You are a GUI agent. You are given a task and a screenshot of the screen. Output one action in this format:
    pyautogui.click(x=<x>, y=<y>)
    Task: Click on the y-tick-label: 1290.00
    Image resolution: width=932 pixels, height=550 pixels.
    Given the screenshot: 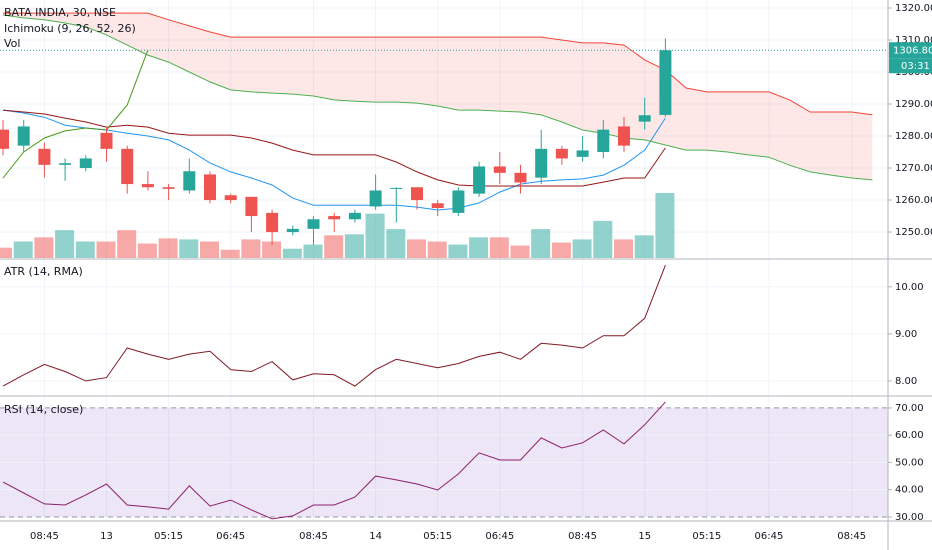 What is the action you would take?
    pyautogui.click(x=913, y=104)
    